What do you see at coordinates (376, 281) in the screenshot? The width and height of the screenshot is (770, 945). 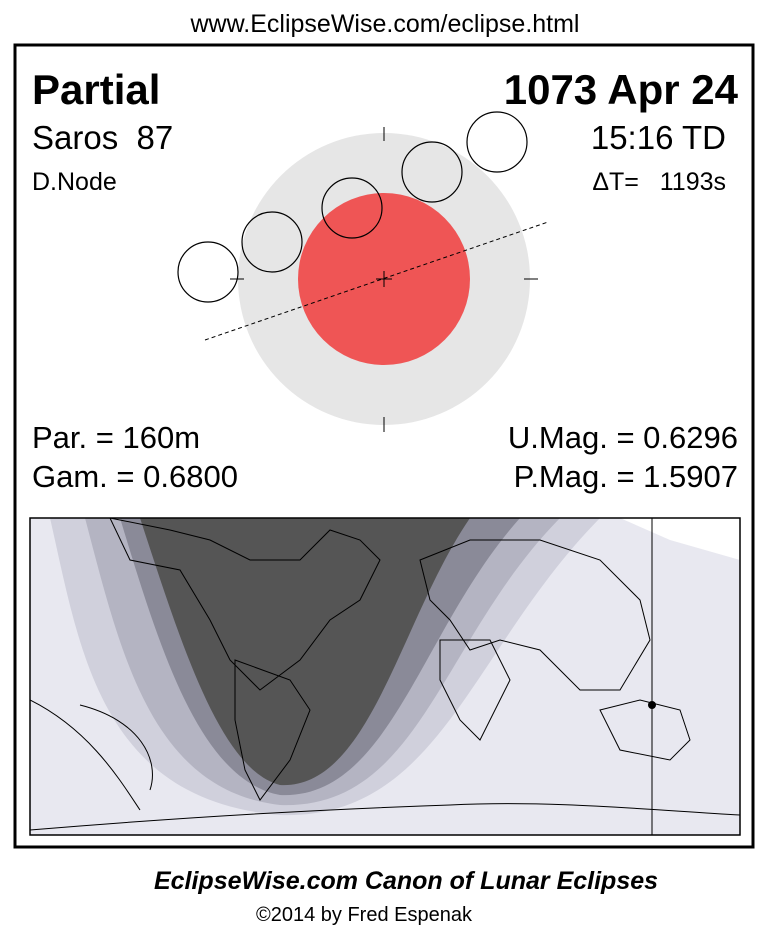 I see `moon-path` at bounding box center [376, 281].